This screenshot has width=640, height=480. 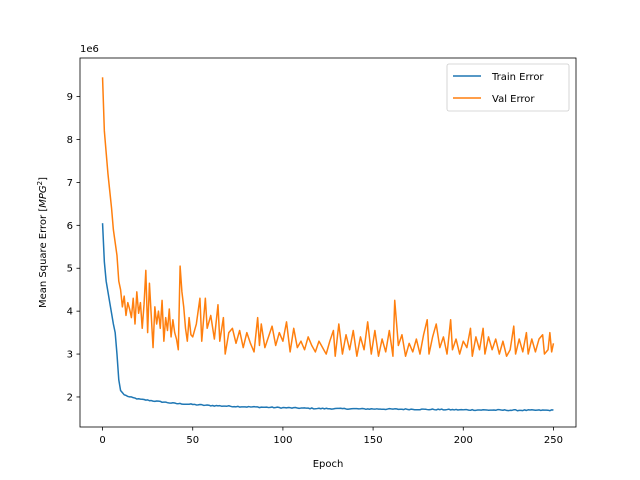 I want to click on y-tick-label: 7, so click(x=70, y=183).